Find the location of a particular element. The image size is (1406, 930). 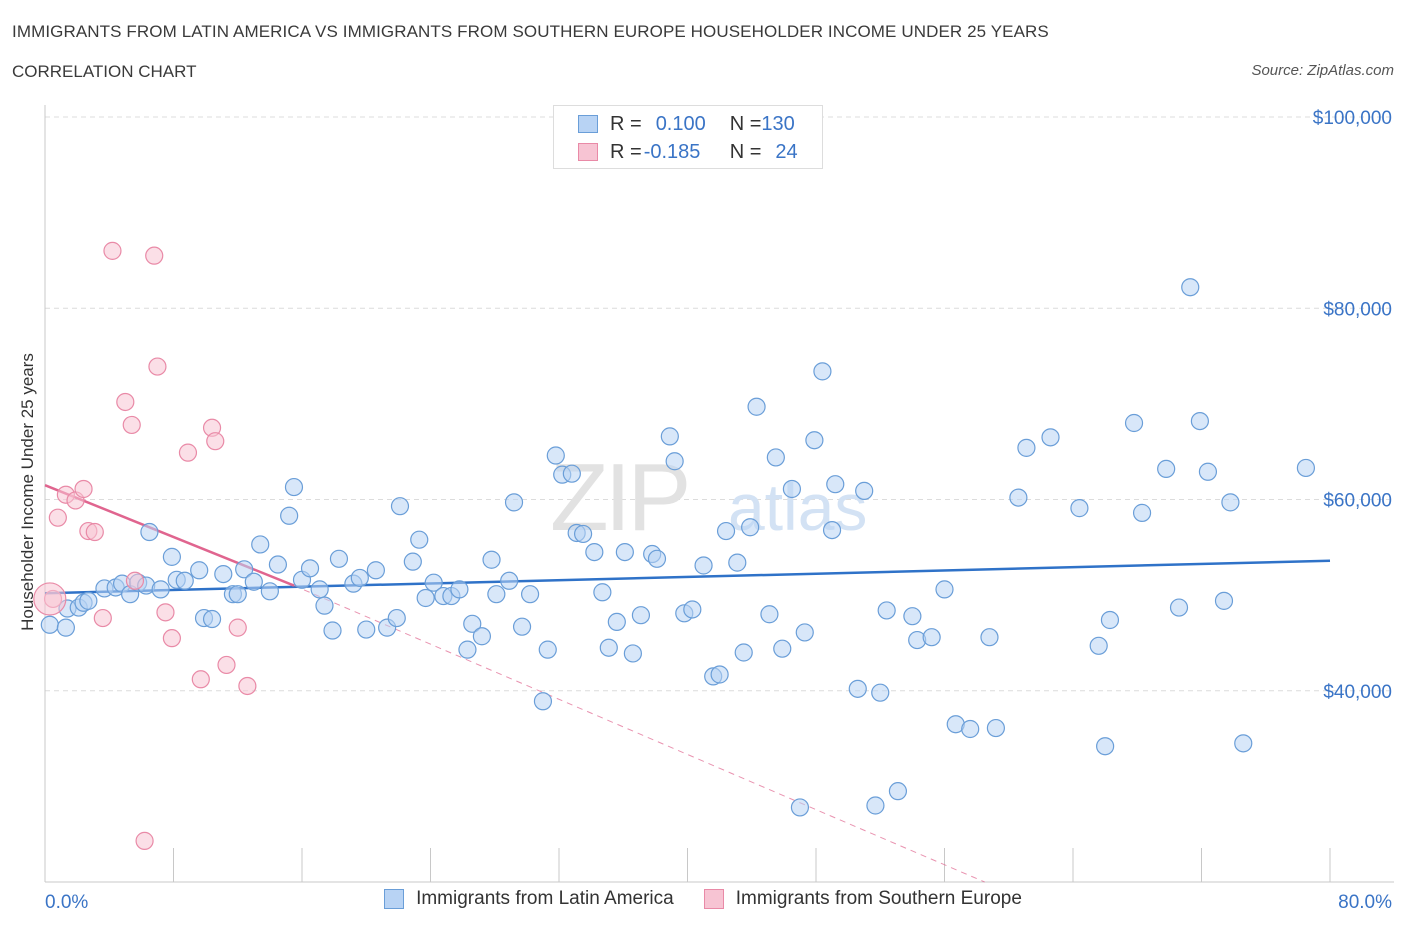

y-tick-label: $60,000 is located at coordinates (1357, 501).